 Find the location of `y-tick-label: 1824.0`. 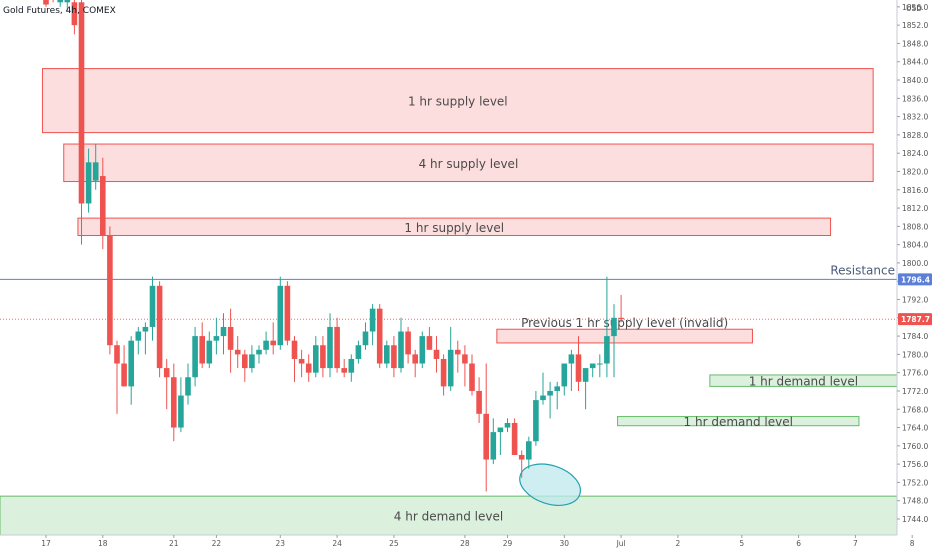

y-tick-label: 1824.0 is located at coordinates (915, 153).